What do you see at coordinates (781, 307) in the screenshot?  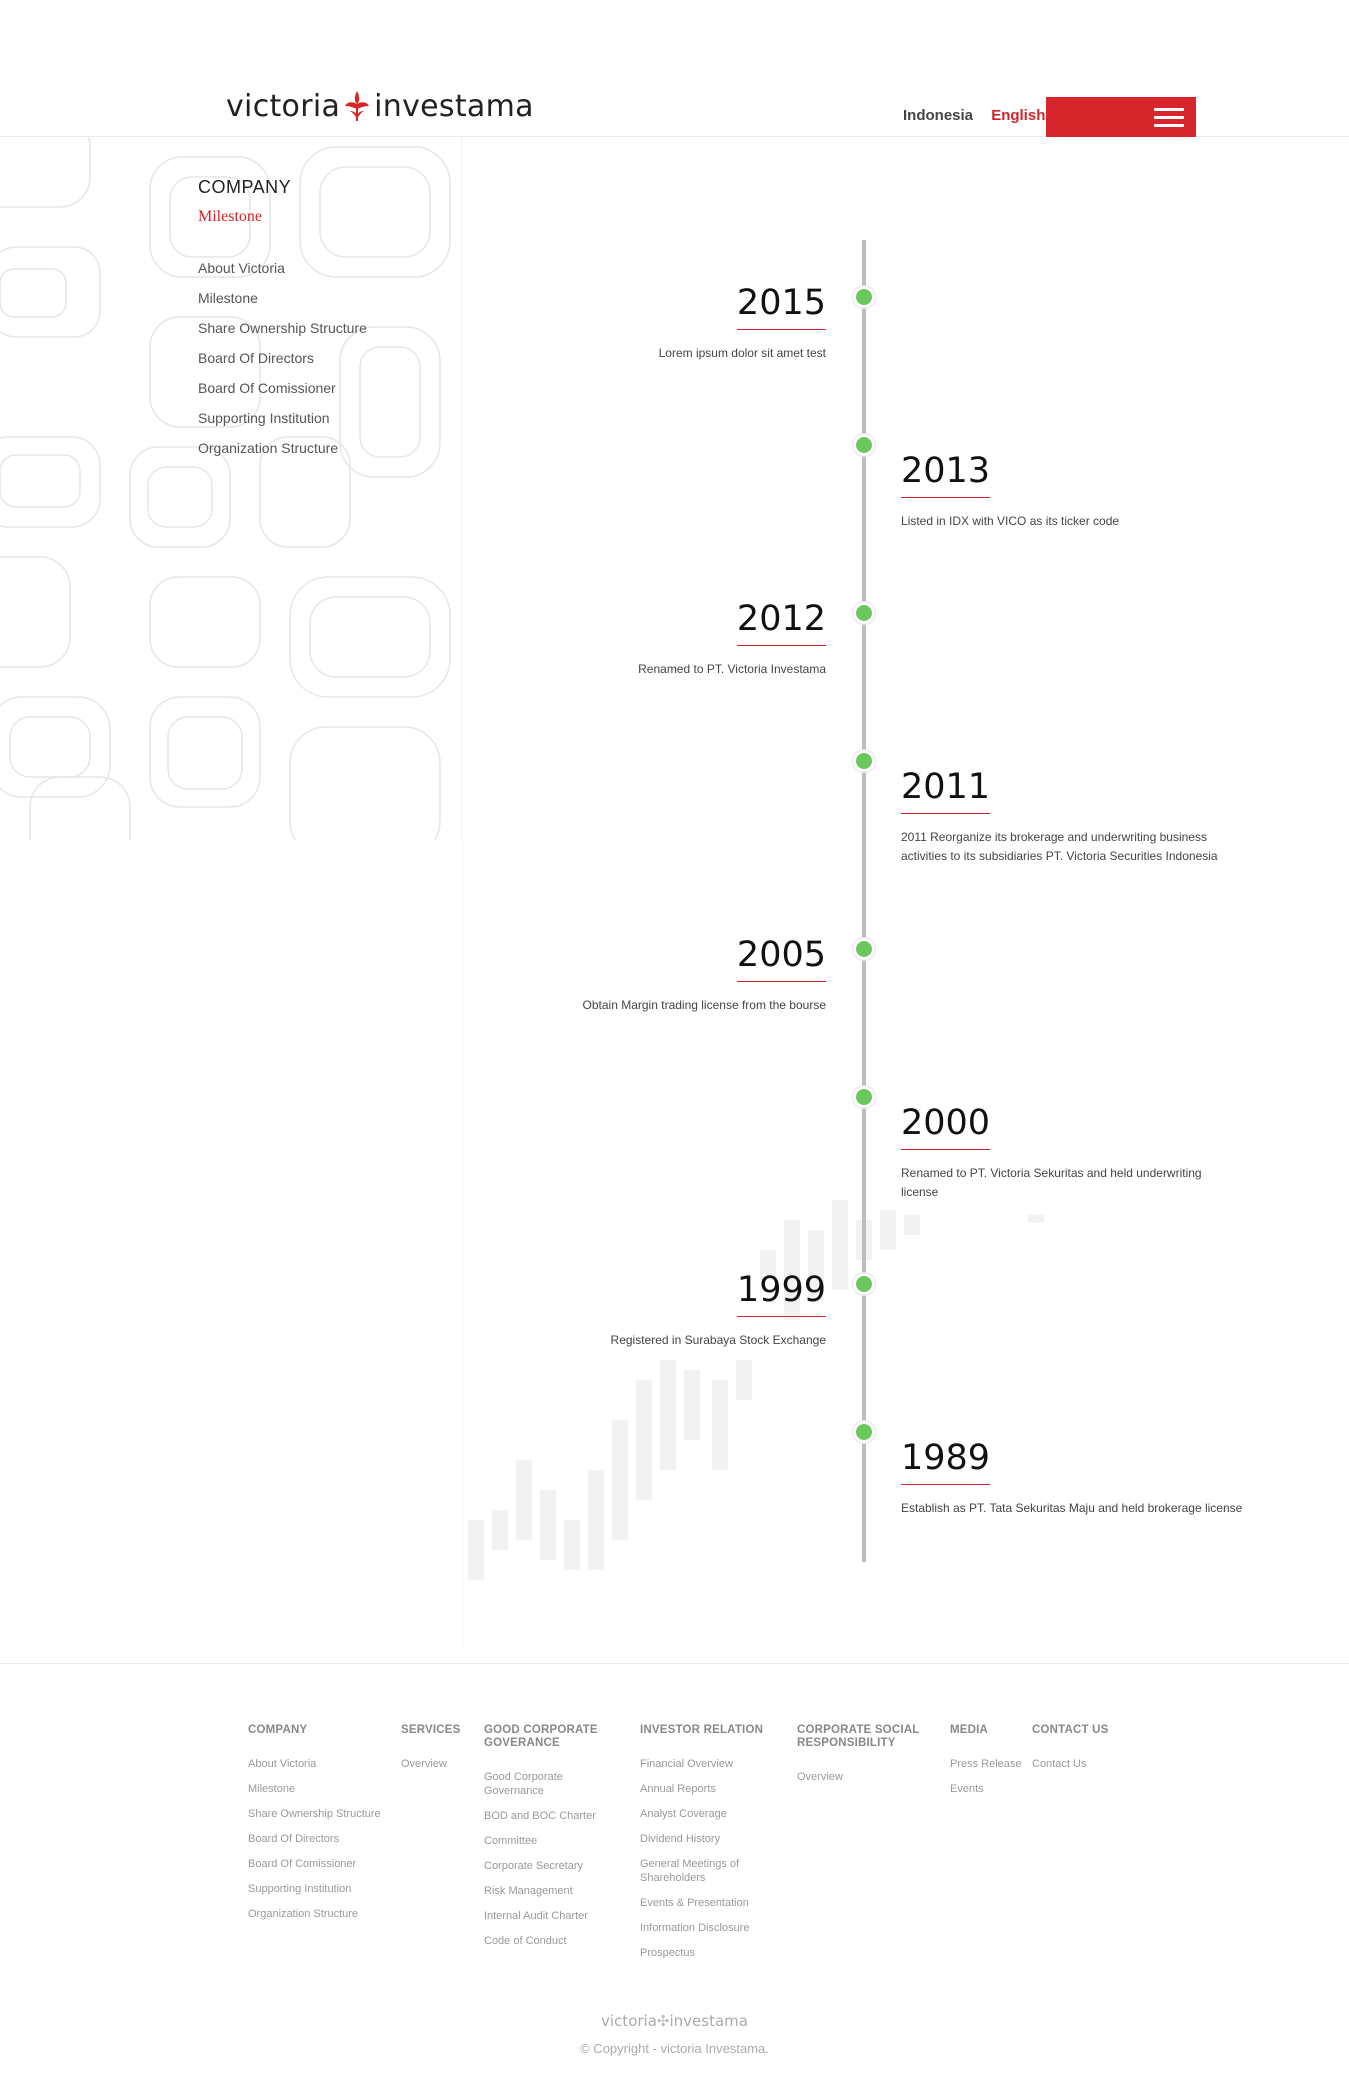 I see `timeline-year: 2015` at bounding box center [781, 307].